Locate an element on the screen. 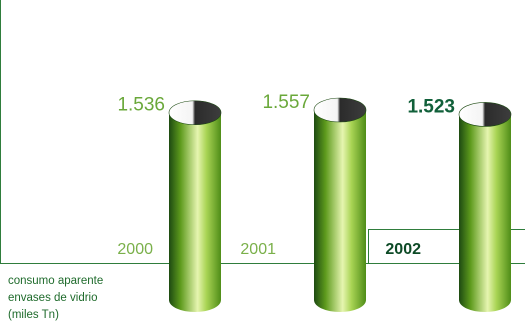 The height and width of the screenshot is (326, 525). bar-2000 is located at coordinates (195, 212).